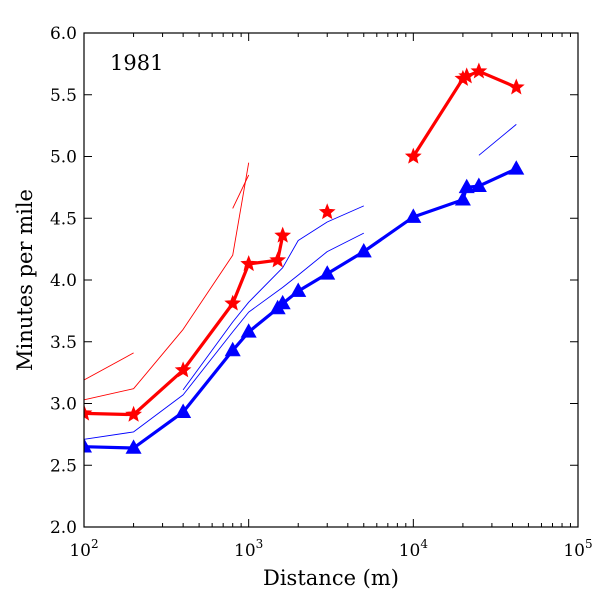 This screenshot has height=600, width=600. What do you see at coordinates (63, 96) in the screenshot?
I see `y-tick-label: 5.5` at bounding box center [63, 96].